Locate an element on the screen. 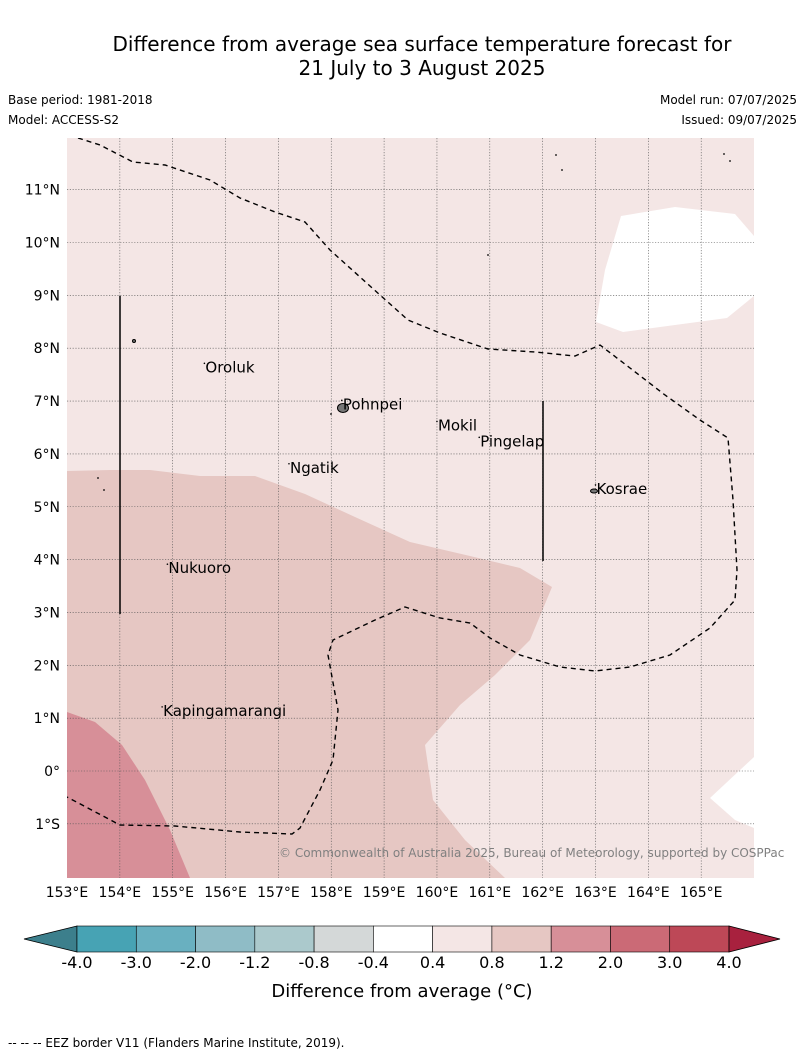 Image resolution: width=804 pixels, height=1058 pixels. lat-tick-label: 1°N is located at coordinates (47, 719).